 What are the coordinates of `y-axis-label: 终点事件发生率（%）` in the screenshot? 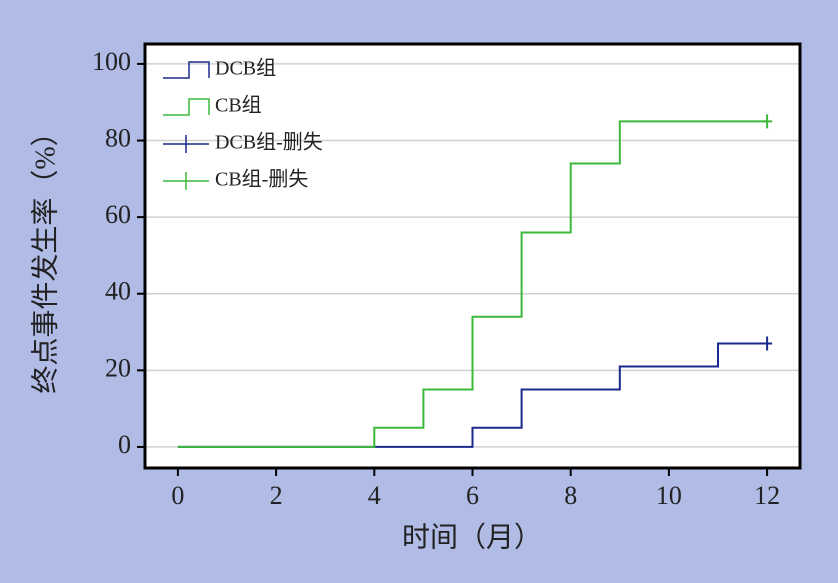 It's located at (45, 255).